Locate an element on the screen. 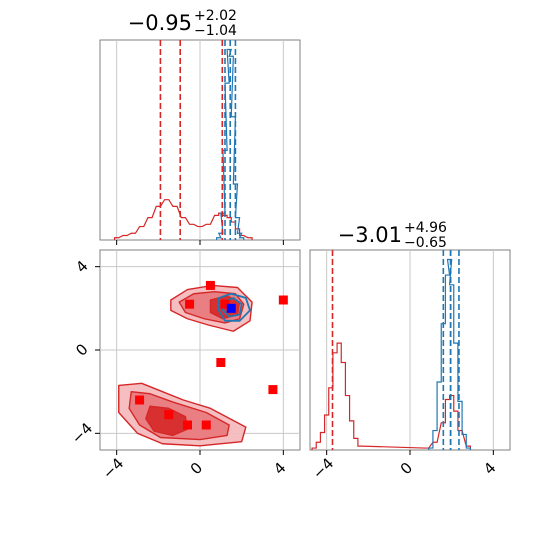 The height and width of the screenshot is (550, 550). histogram-panel-p0 is located at coordinates (200, 142).